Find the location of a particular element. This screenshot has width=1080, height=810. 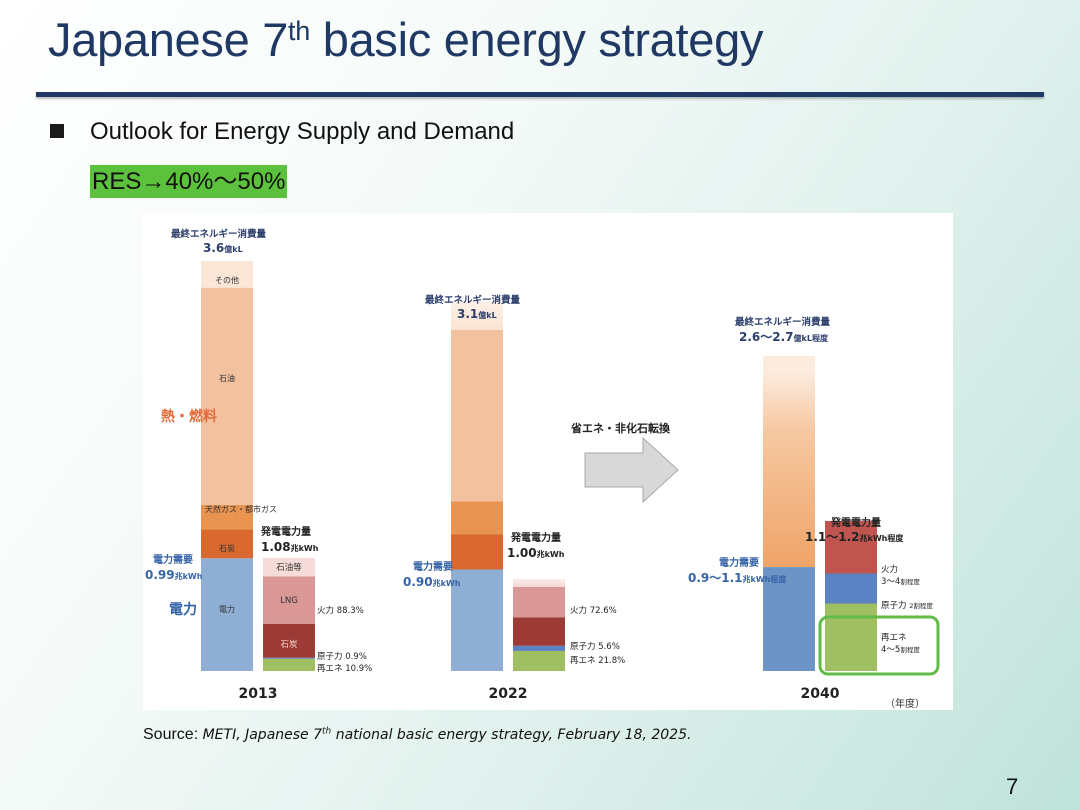

gen-2022-石油等 is located at coordinates (539, 583).